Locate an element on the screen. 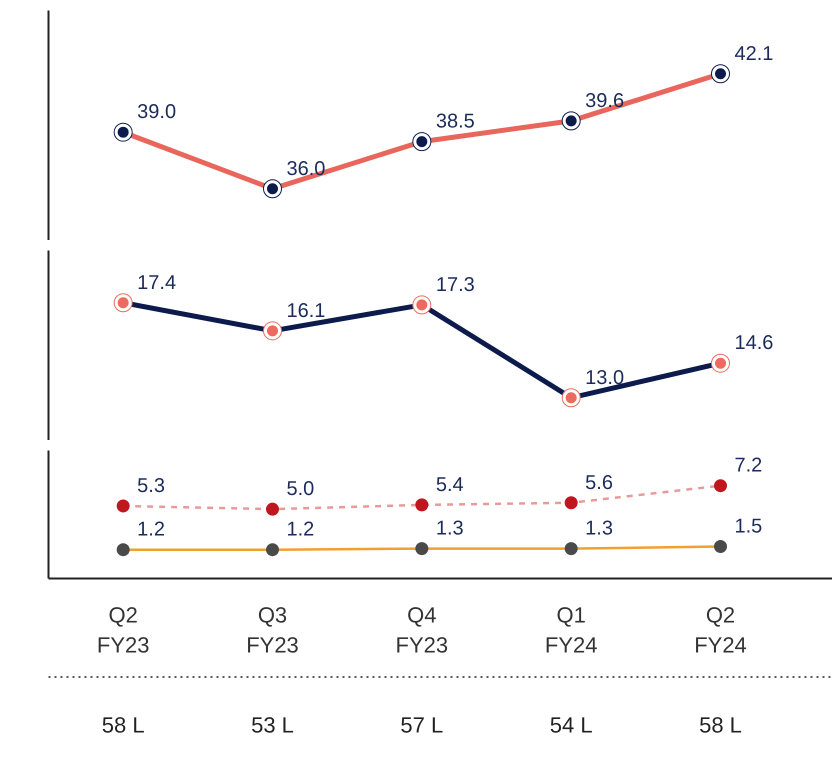 The width and height of the screenshot is (832, 779). data-label: 5.3 is located at coordinates (151, 485).